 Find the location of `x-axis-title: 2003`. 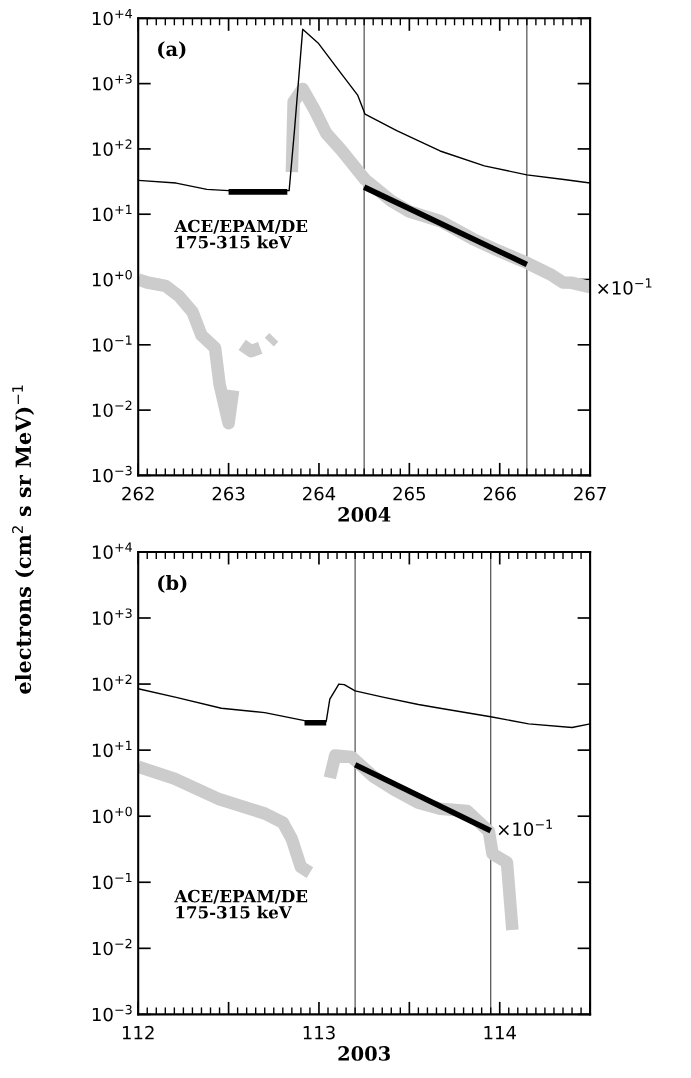

x-axis-title: 2003 is located at coordinates (364, 1053).